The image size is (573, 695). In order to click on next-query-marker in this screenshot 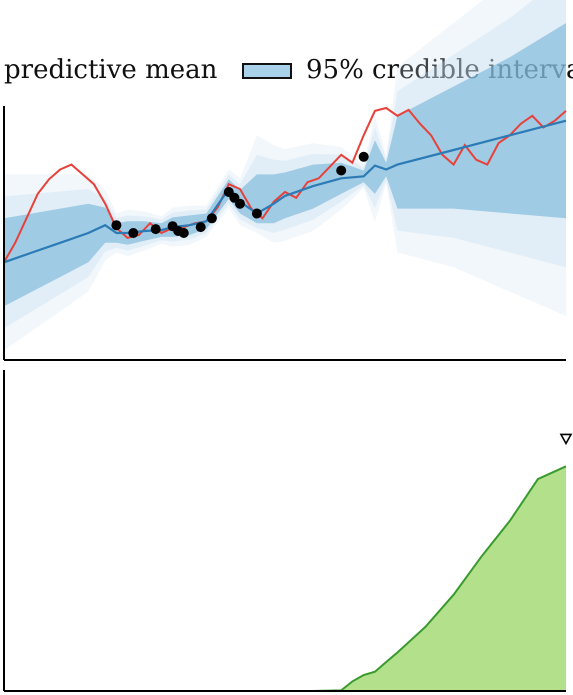, I will do `click(566, 439)`.